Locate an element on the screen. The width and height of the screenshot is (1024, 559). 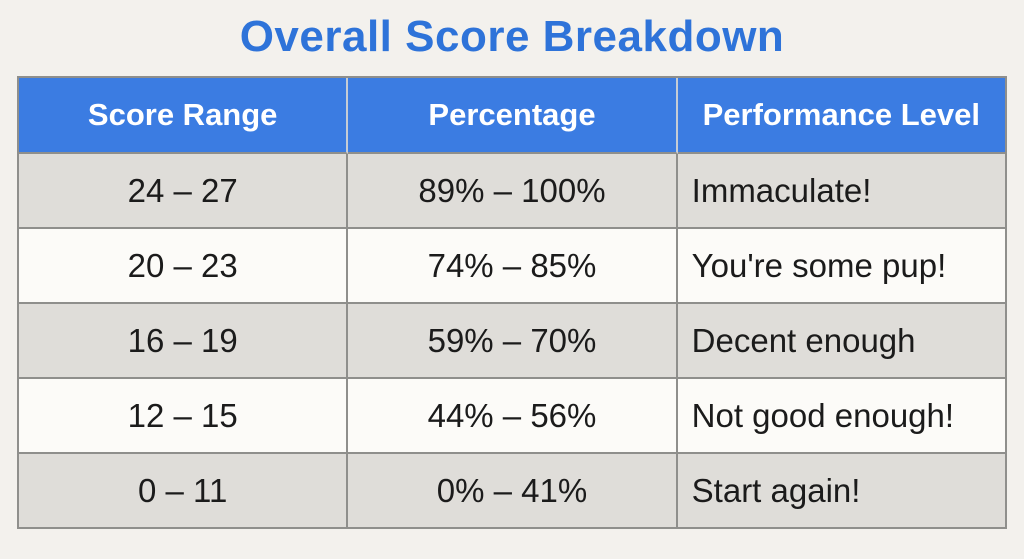
cell-score-range: 16 – 19 is located at coordinates (184, 341).